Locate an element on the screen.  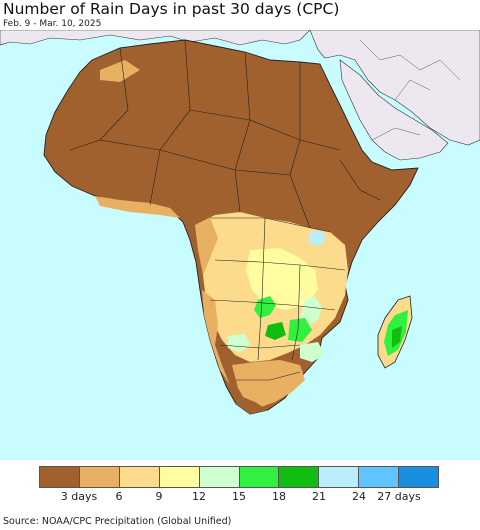
legend-label: 24 is located at coordinates (359, 496).